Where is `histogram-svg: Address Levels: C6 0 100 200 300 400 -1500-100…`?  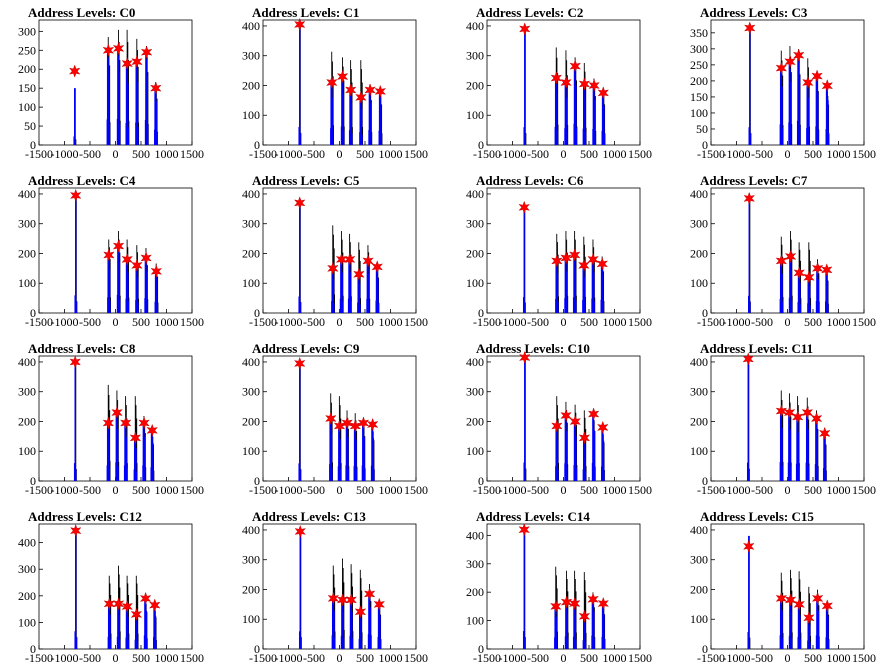 histogram-svg: Address Levels: C6 0 100 200 300 400 -1500-100… is located at coordinates (559, 251).